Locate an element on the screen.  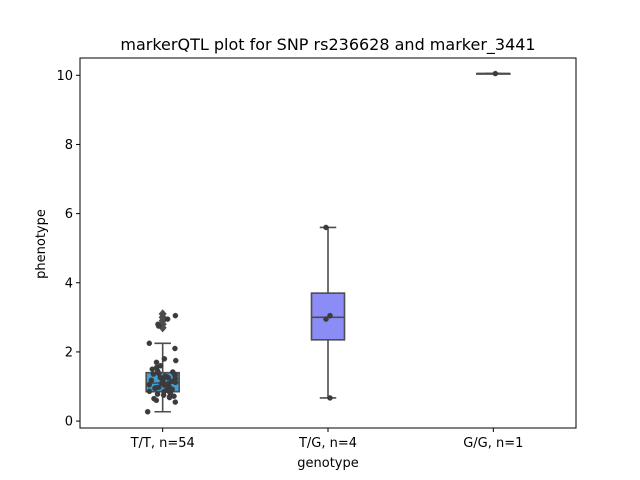
y-tick-label: 10 is located at coordinates (64, 76).